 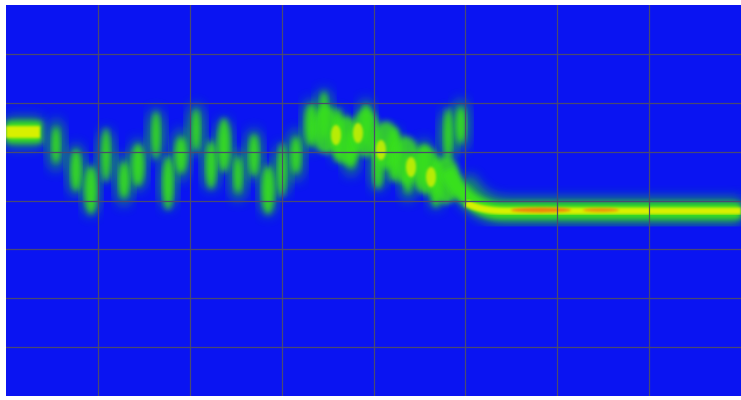 What do you see at coordinates (23, 132) in the screenshot?
I see `signal-core-left` at bounding box center [23, 132].